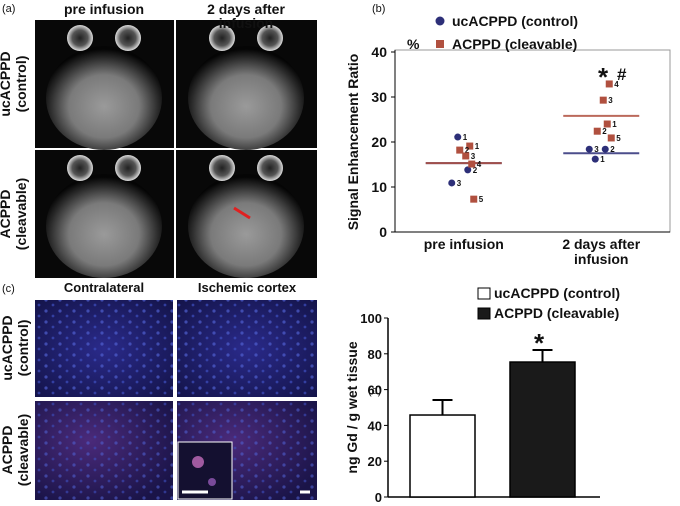 This screenshot has height=506, width=680. Describe the element at coordinates (378, 9) in the screenshot. I see `panel-label: (b)` at that location.